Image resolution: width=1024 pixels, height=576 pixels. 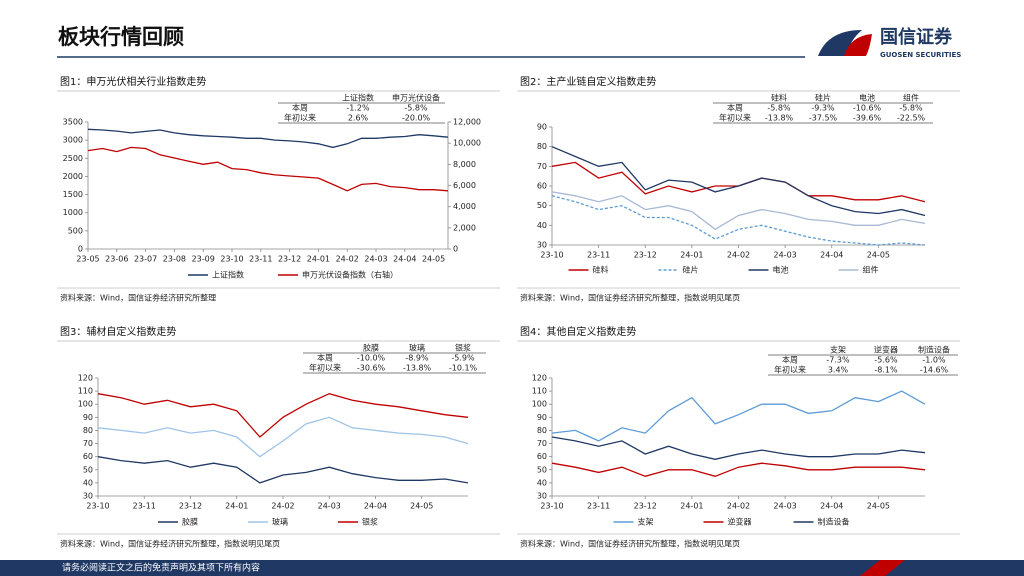 I want to click on table-cell: -20.0%, so click(x=416, y=118).